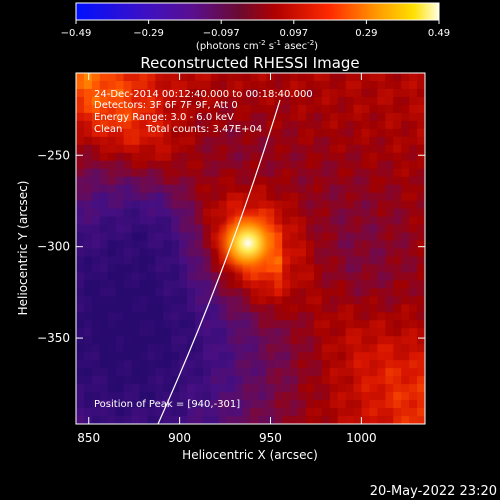  I want to click on colorbar-tick-label: 0.49, so click(439, 33).